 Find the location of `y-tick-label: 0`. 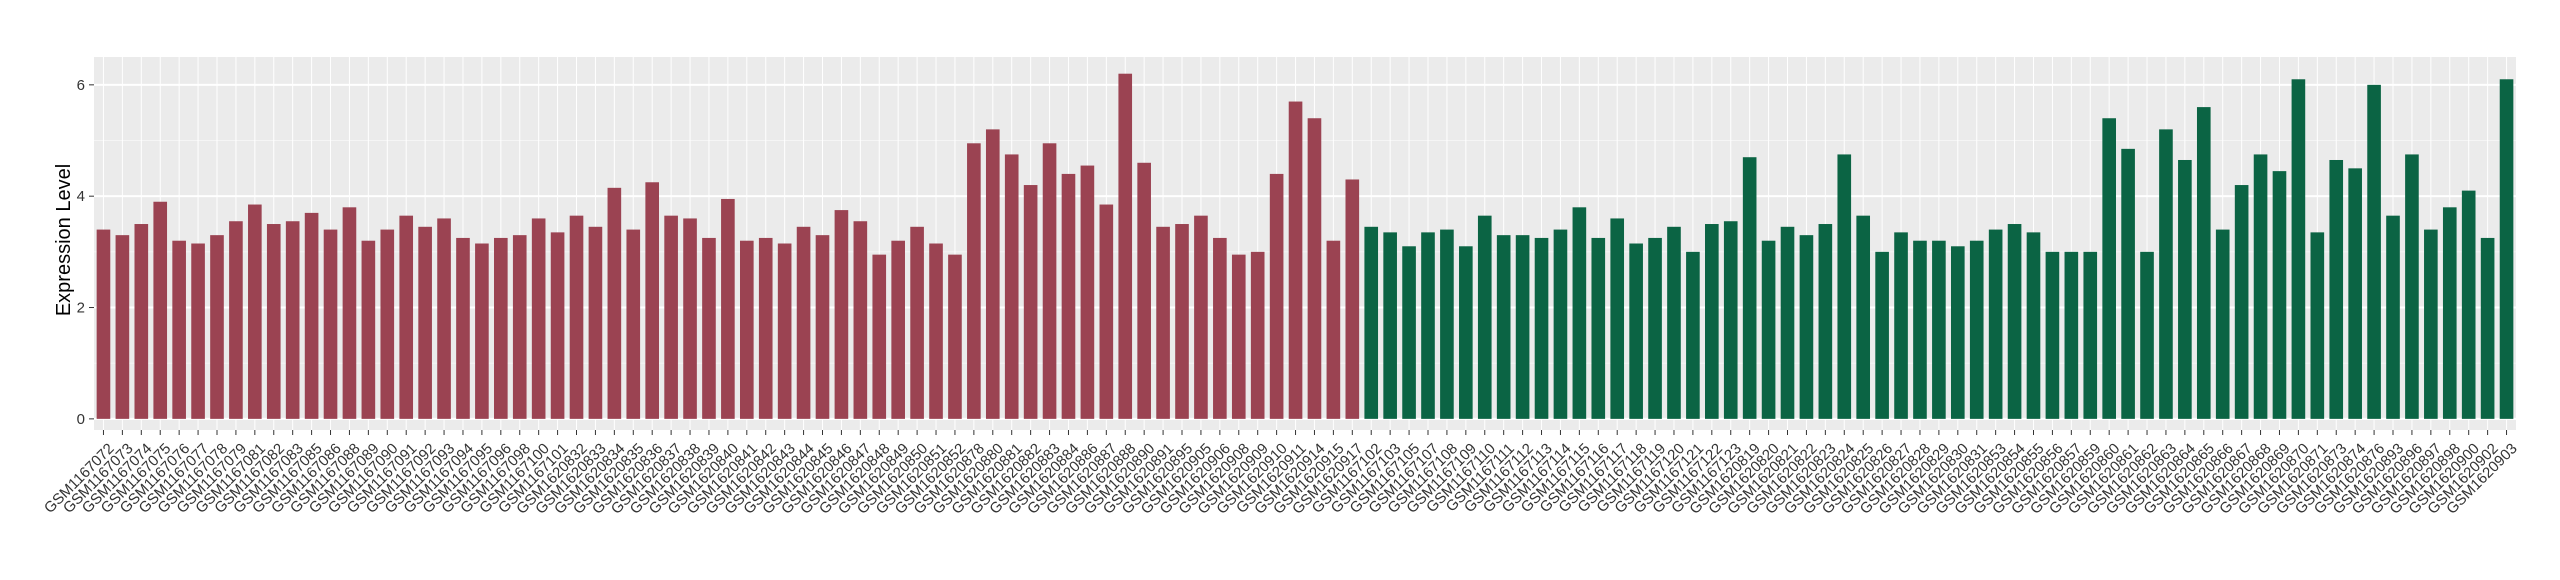

y-tick-label: 0 is located at coordinates (81, 419).